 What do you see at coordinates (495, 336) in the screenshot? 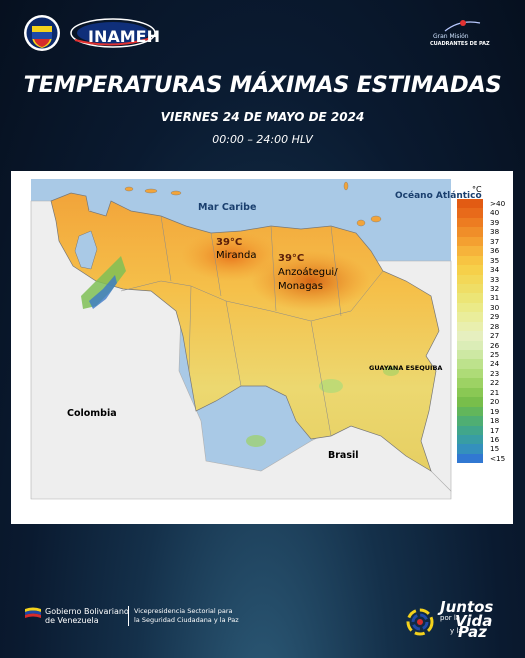
I see `legend-label: 27` at bounding box center [495, 336].